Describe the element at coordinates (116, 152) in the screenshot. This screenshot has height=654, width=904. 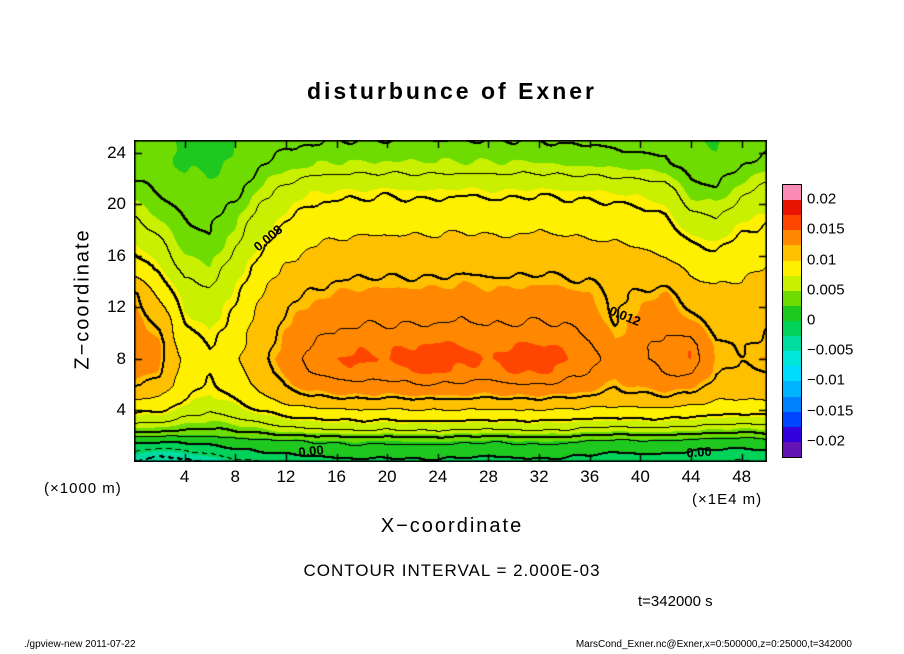
I see `y-tick-label: 24` at that location.